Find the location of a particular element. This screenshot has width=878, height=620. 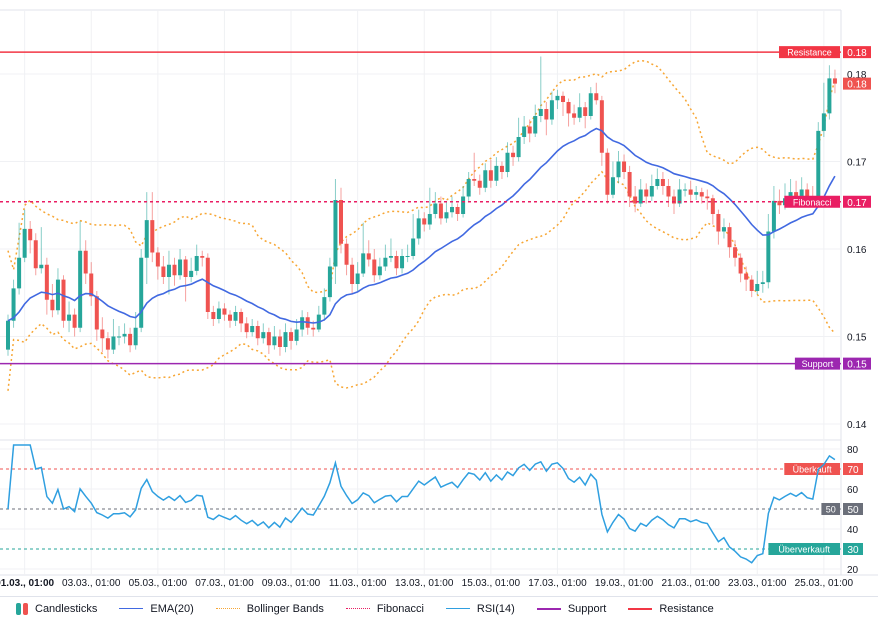

rsi-level-value-label: 70 is located at coordinates (853, 470).